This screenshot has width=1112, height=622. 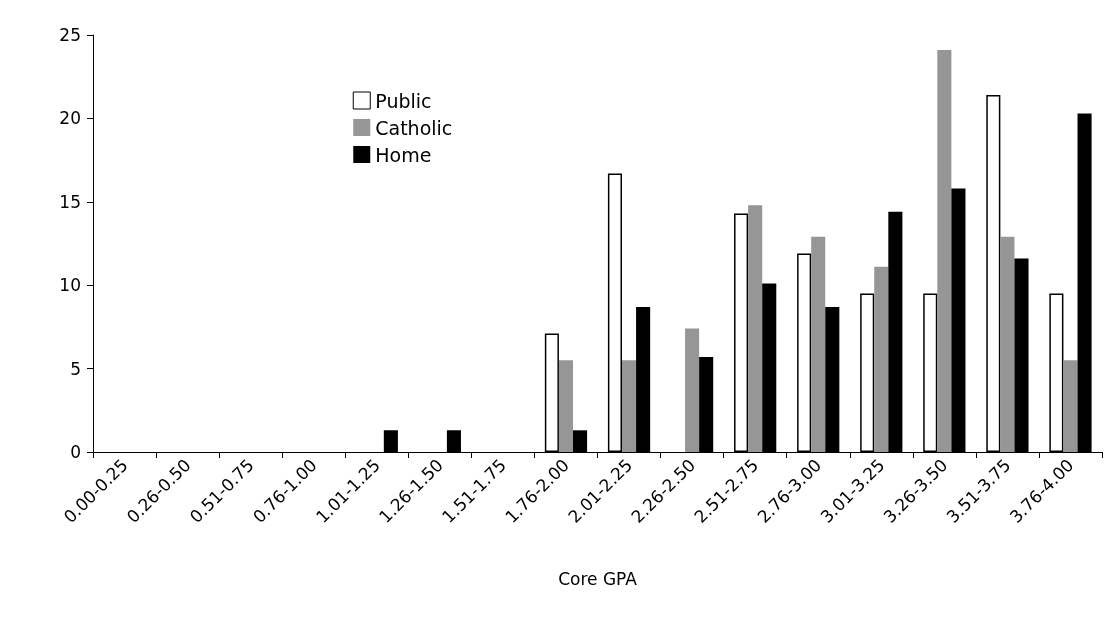 I want to click on x-axis-title: Core GPA, so click(x=598, y=578).